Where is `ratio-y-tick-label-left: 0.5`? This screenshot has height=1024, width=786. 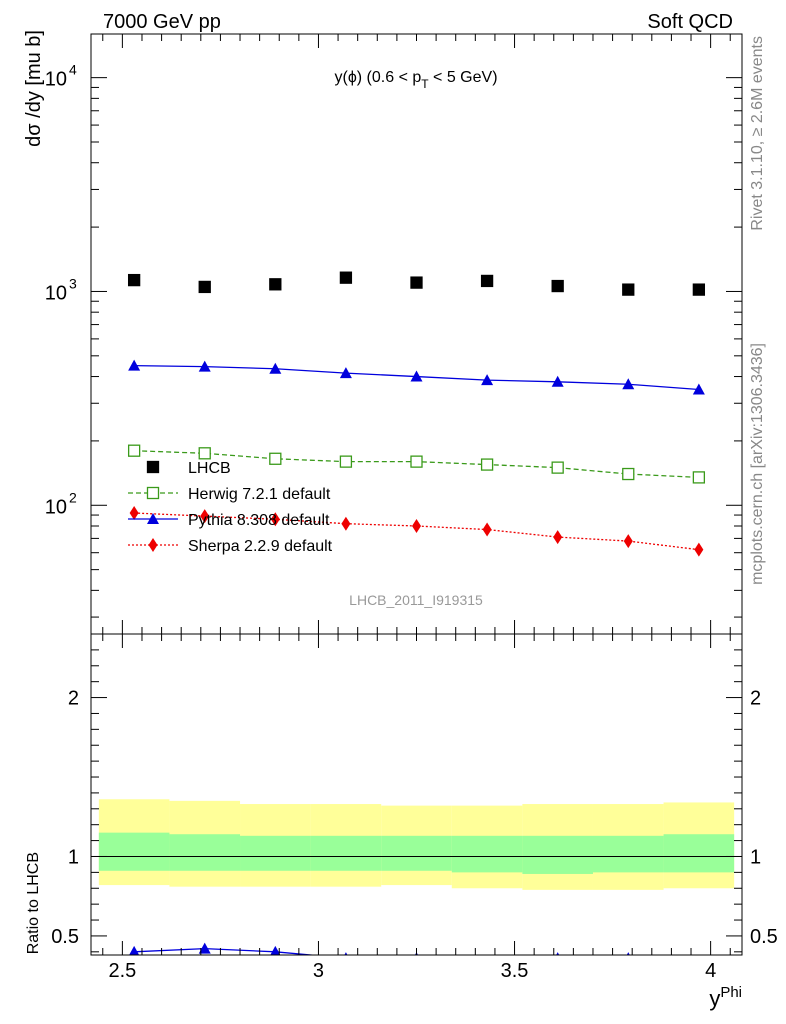
ratio-y-tick-label-left: 0.5 is located at coordinates (65, 937).